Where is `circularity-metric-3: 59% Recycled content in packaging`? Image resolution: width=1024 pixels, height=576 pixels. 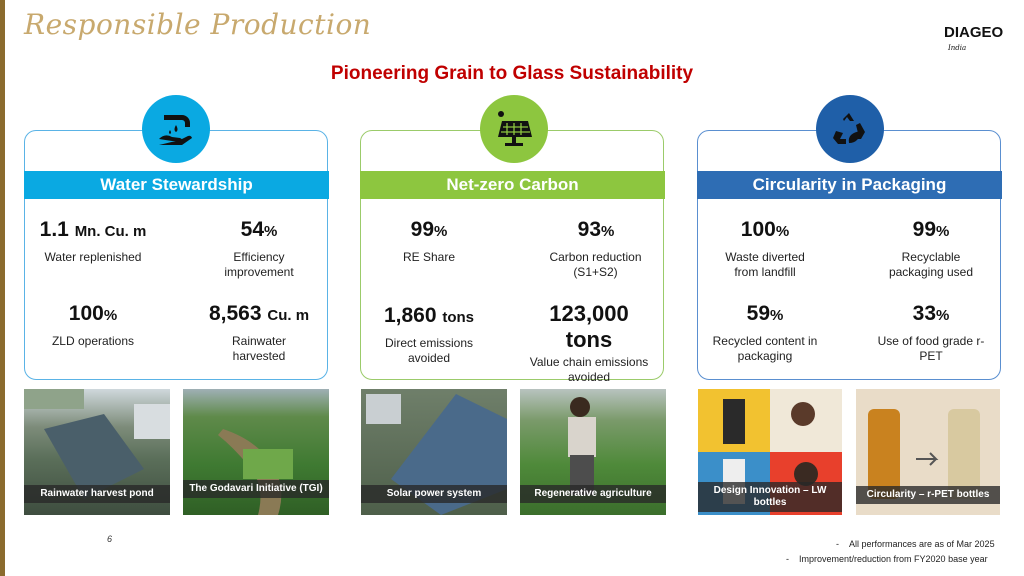
circularity-metric-3: 59% Recycled content in packaging is located at coordinates (765, 332).